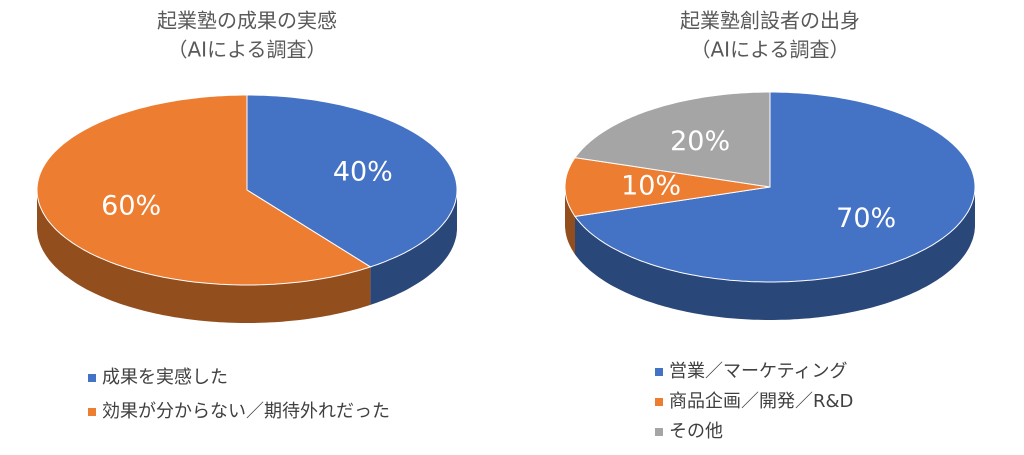 This screenshot has height=455, width=1024. I want to click on data-label: 70%, so click(866, 218).